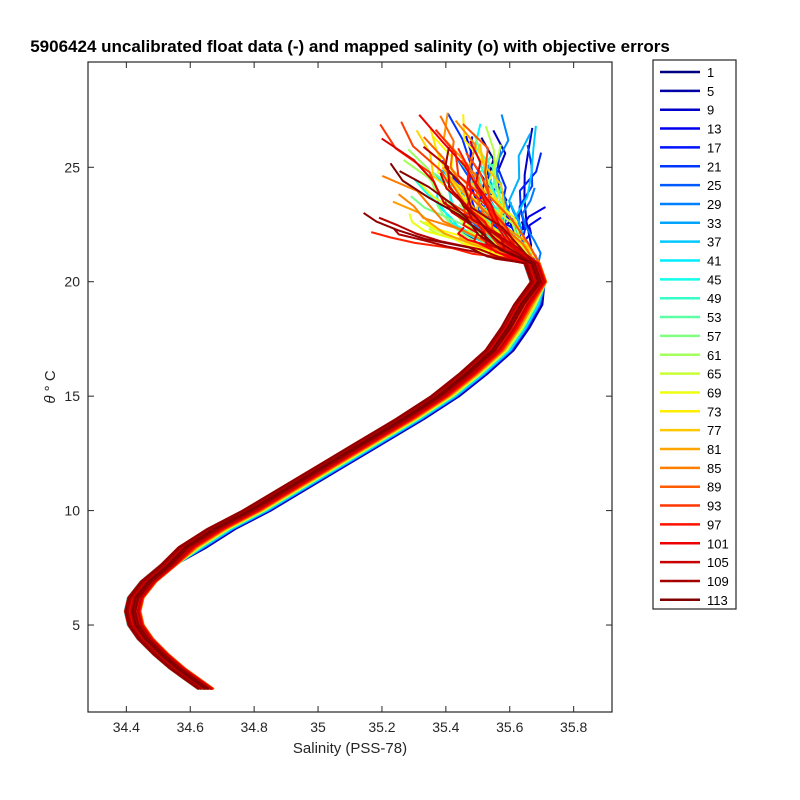 This screenshot has height=800, width=800. I want to click on legend-label: 53, so click(714, 317).